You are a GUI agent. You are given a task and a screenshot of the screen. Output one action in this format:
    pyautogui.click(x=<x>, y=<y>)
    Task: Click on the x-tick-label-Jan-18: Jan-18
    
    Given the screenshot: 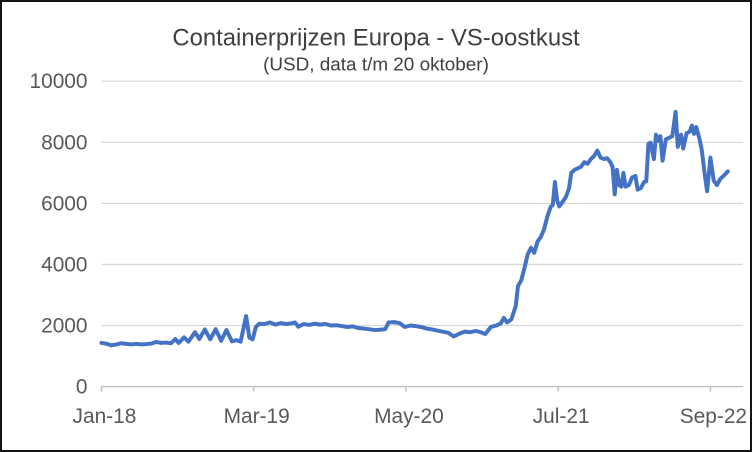 What is the action you would take?
    pyautogui.click(x=105, y=416)
    